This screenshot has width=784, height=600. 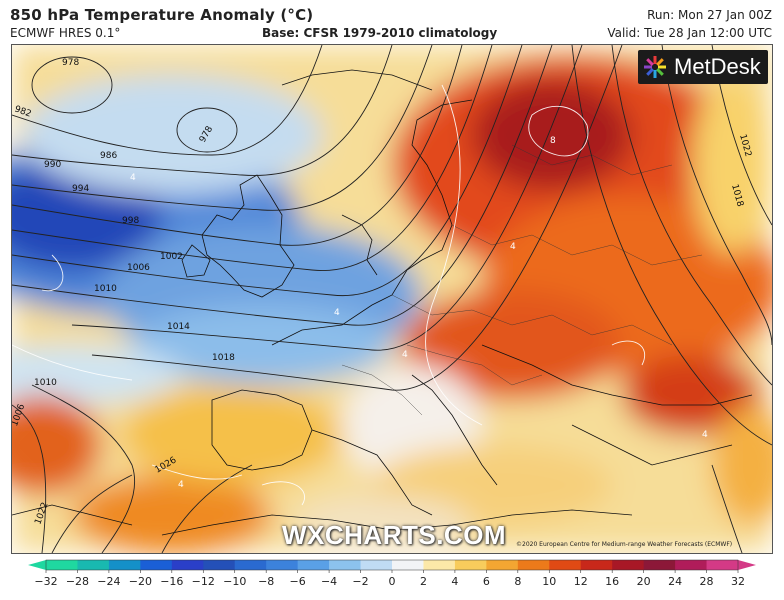 What do you see at coordinates (517, 581) in the screenshot?
I see `colorbar-tick-label: 8` at bounding box center [517, 581].